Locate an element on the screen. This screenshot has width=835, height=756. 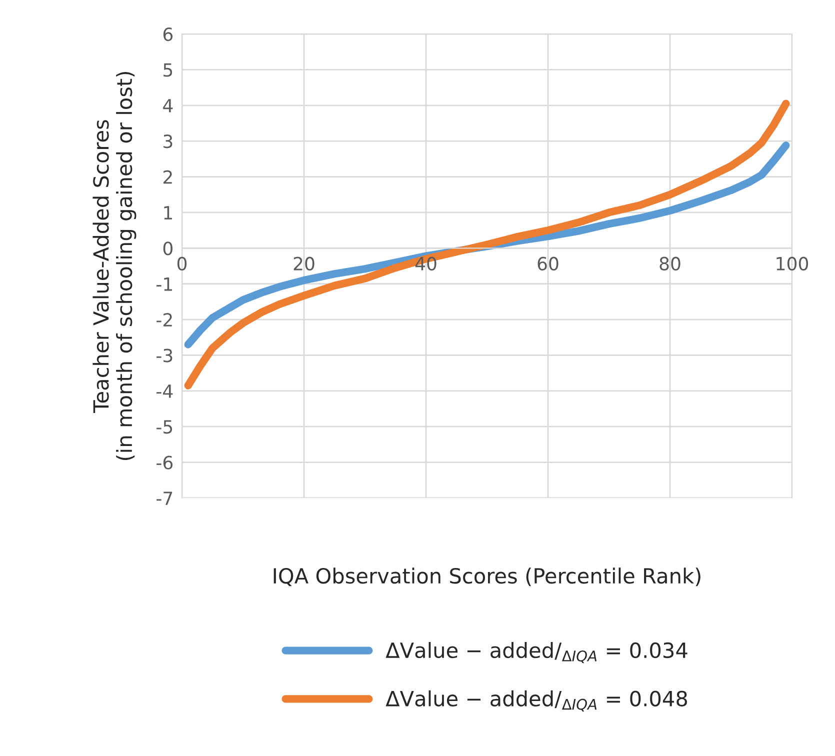
x-tick-label: 60 is located at coordinates (548, 263).